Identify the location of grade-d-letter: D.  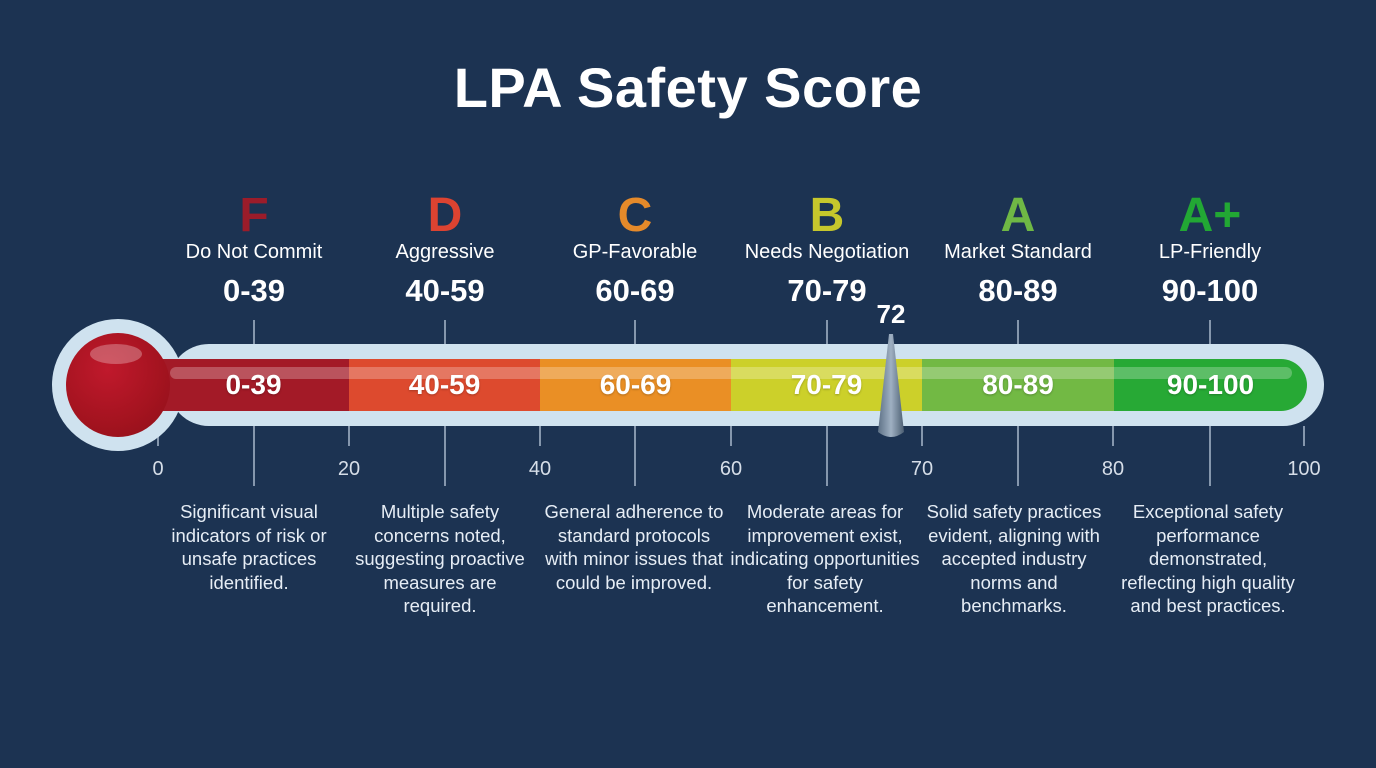
(445, 215).